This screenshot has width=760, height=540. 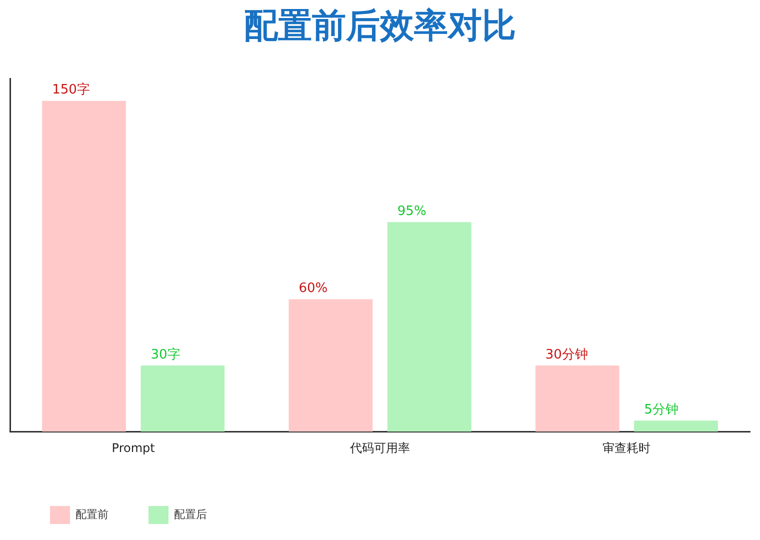 What do you see at coordinates (190, 514) in the screenshot?
I see `legend-label: 配置后` at bounding box center [190, 514].